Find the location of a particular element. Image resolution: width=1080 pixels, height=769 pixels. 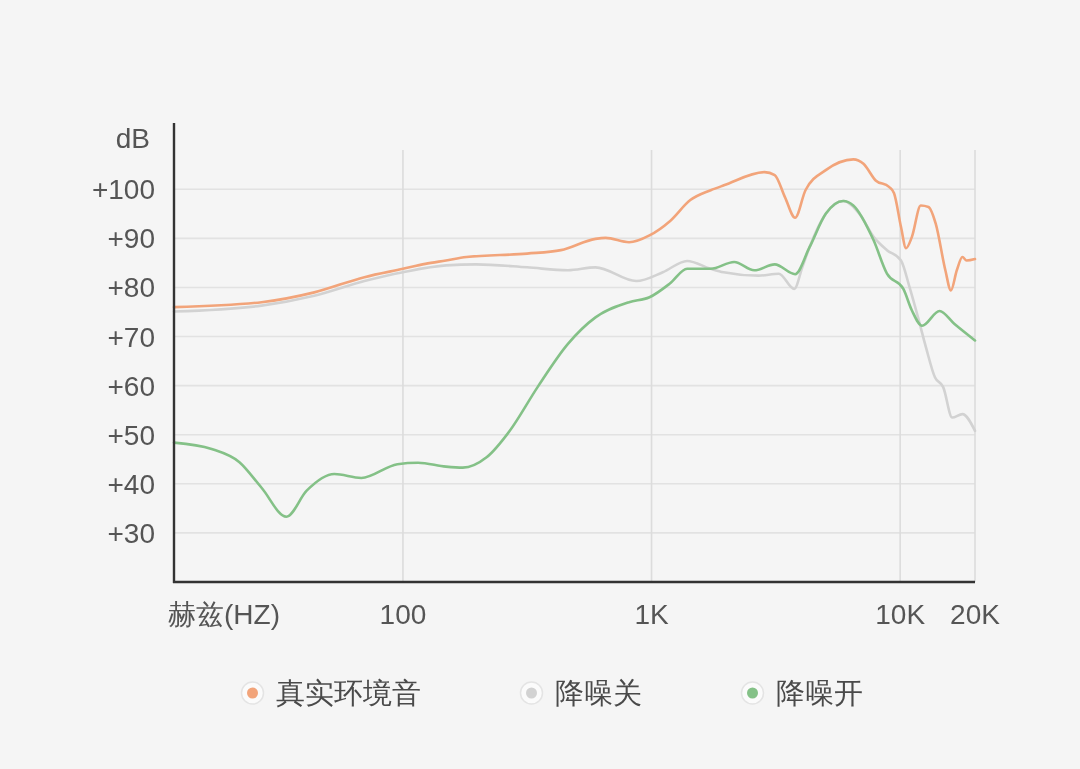

y-tick-label: +70 is located at coordinates (131, 337).